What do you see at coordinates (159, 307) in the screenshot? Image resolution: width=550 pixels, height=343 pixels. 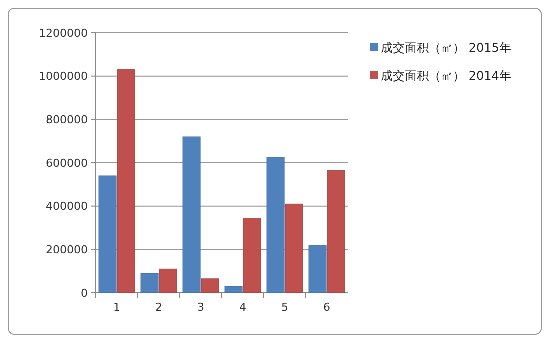 I see `x-tick-label: 2` at bounding box center [159, 307].